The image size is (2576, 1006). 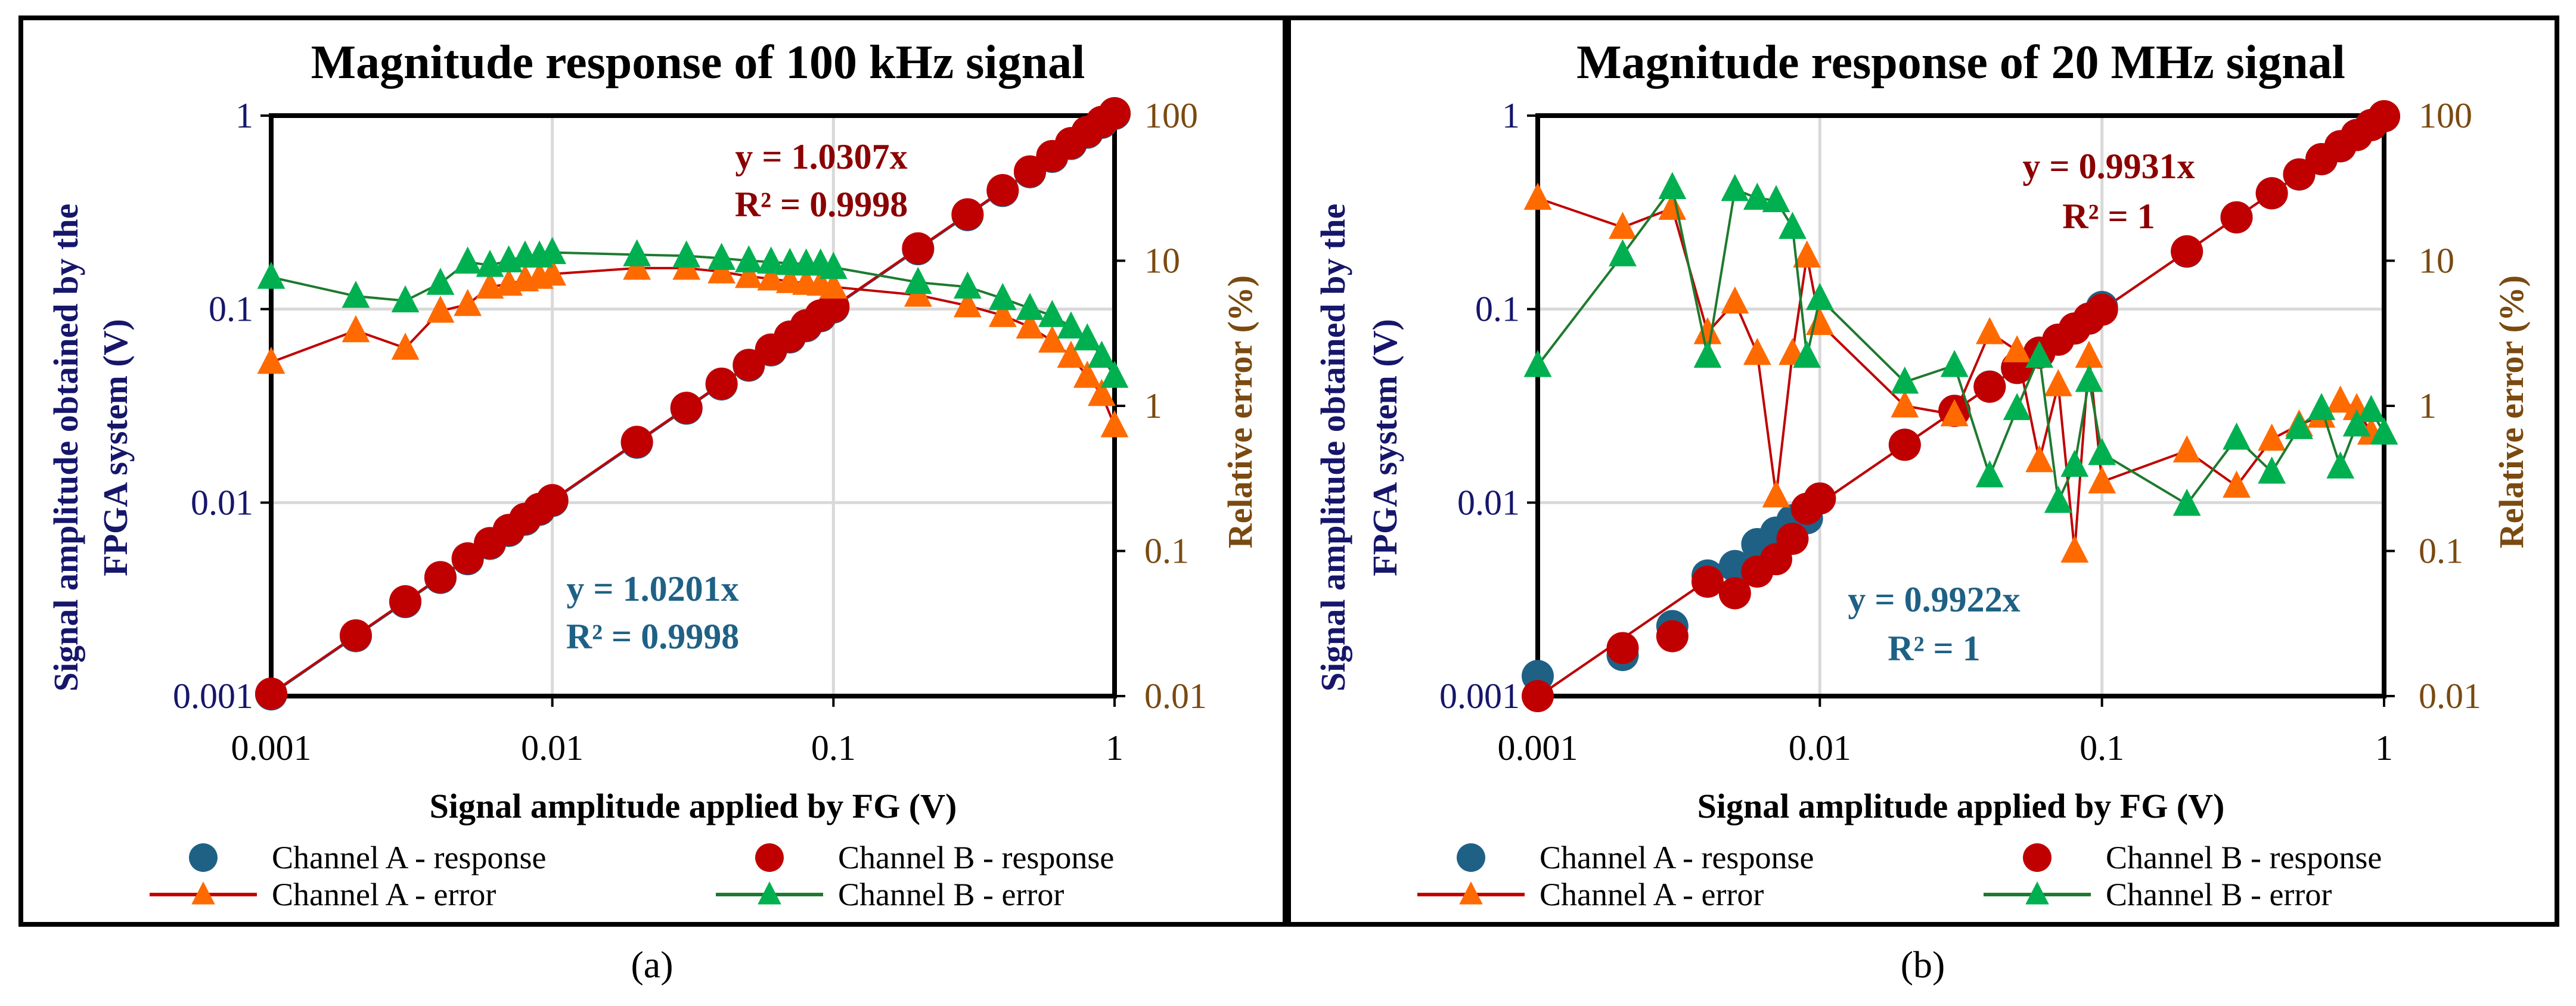 I want to click on x-tick-label: 0.001, so click(x=272, y=748).